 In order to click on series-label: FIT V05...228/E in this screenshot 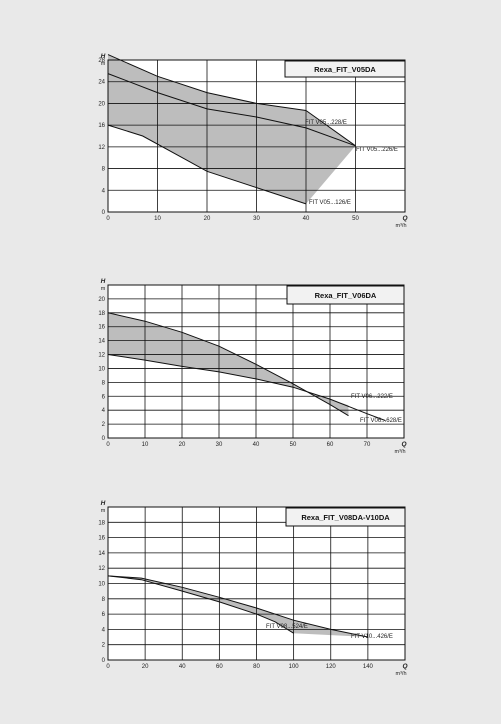, I will do `click(326, 123)`.